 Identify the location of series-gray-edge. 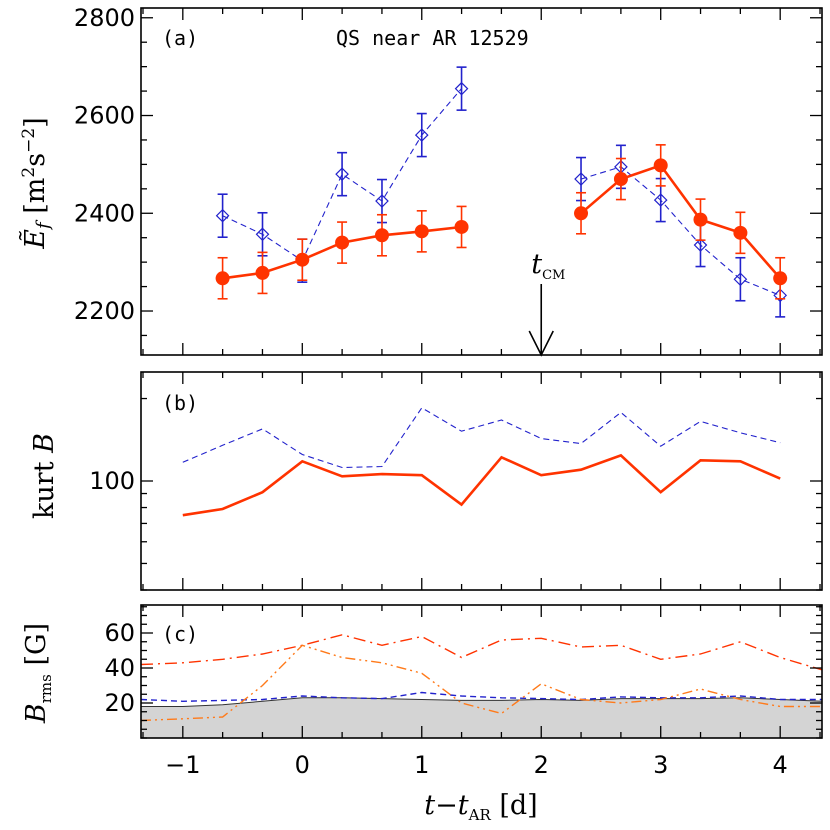
(481, 702).